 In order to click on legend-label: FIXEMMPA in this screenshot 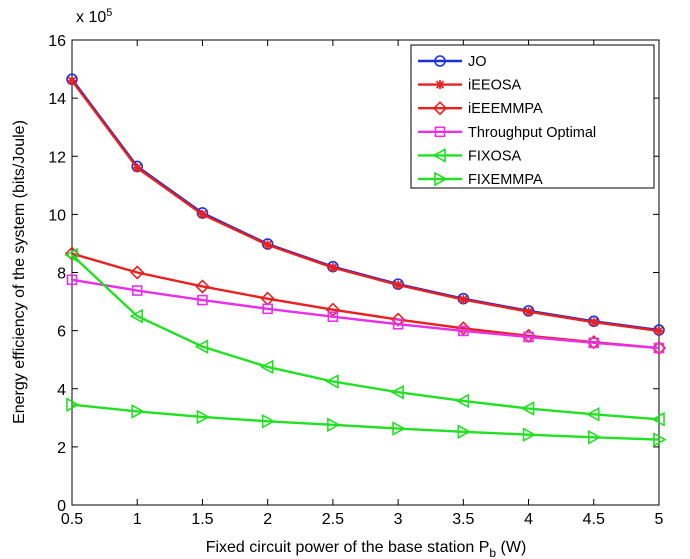, I will do `click(505, 180)`.